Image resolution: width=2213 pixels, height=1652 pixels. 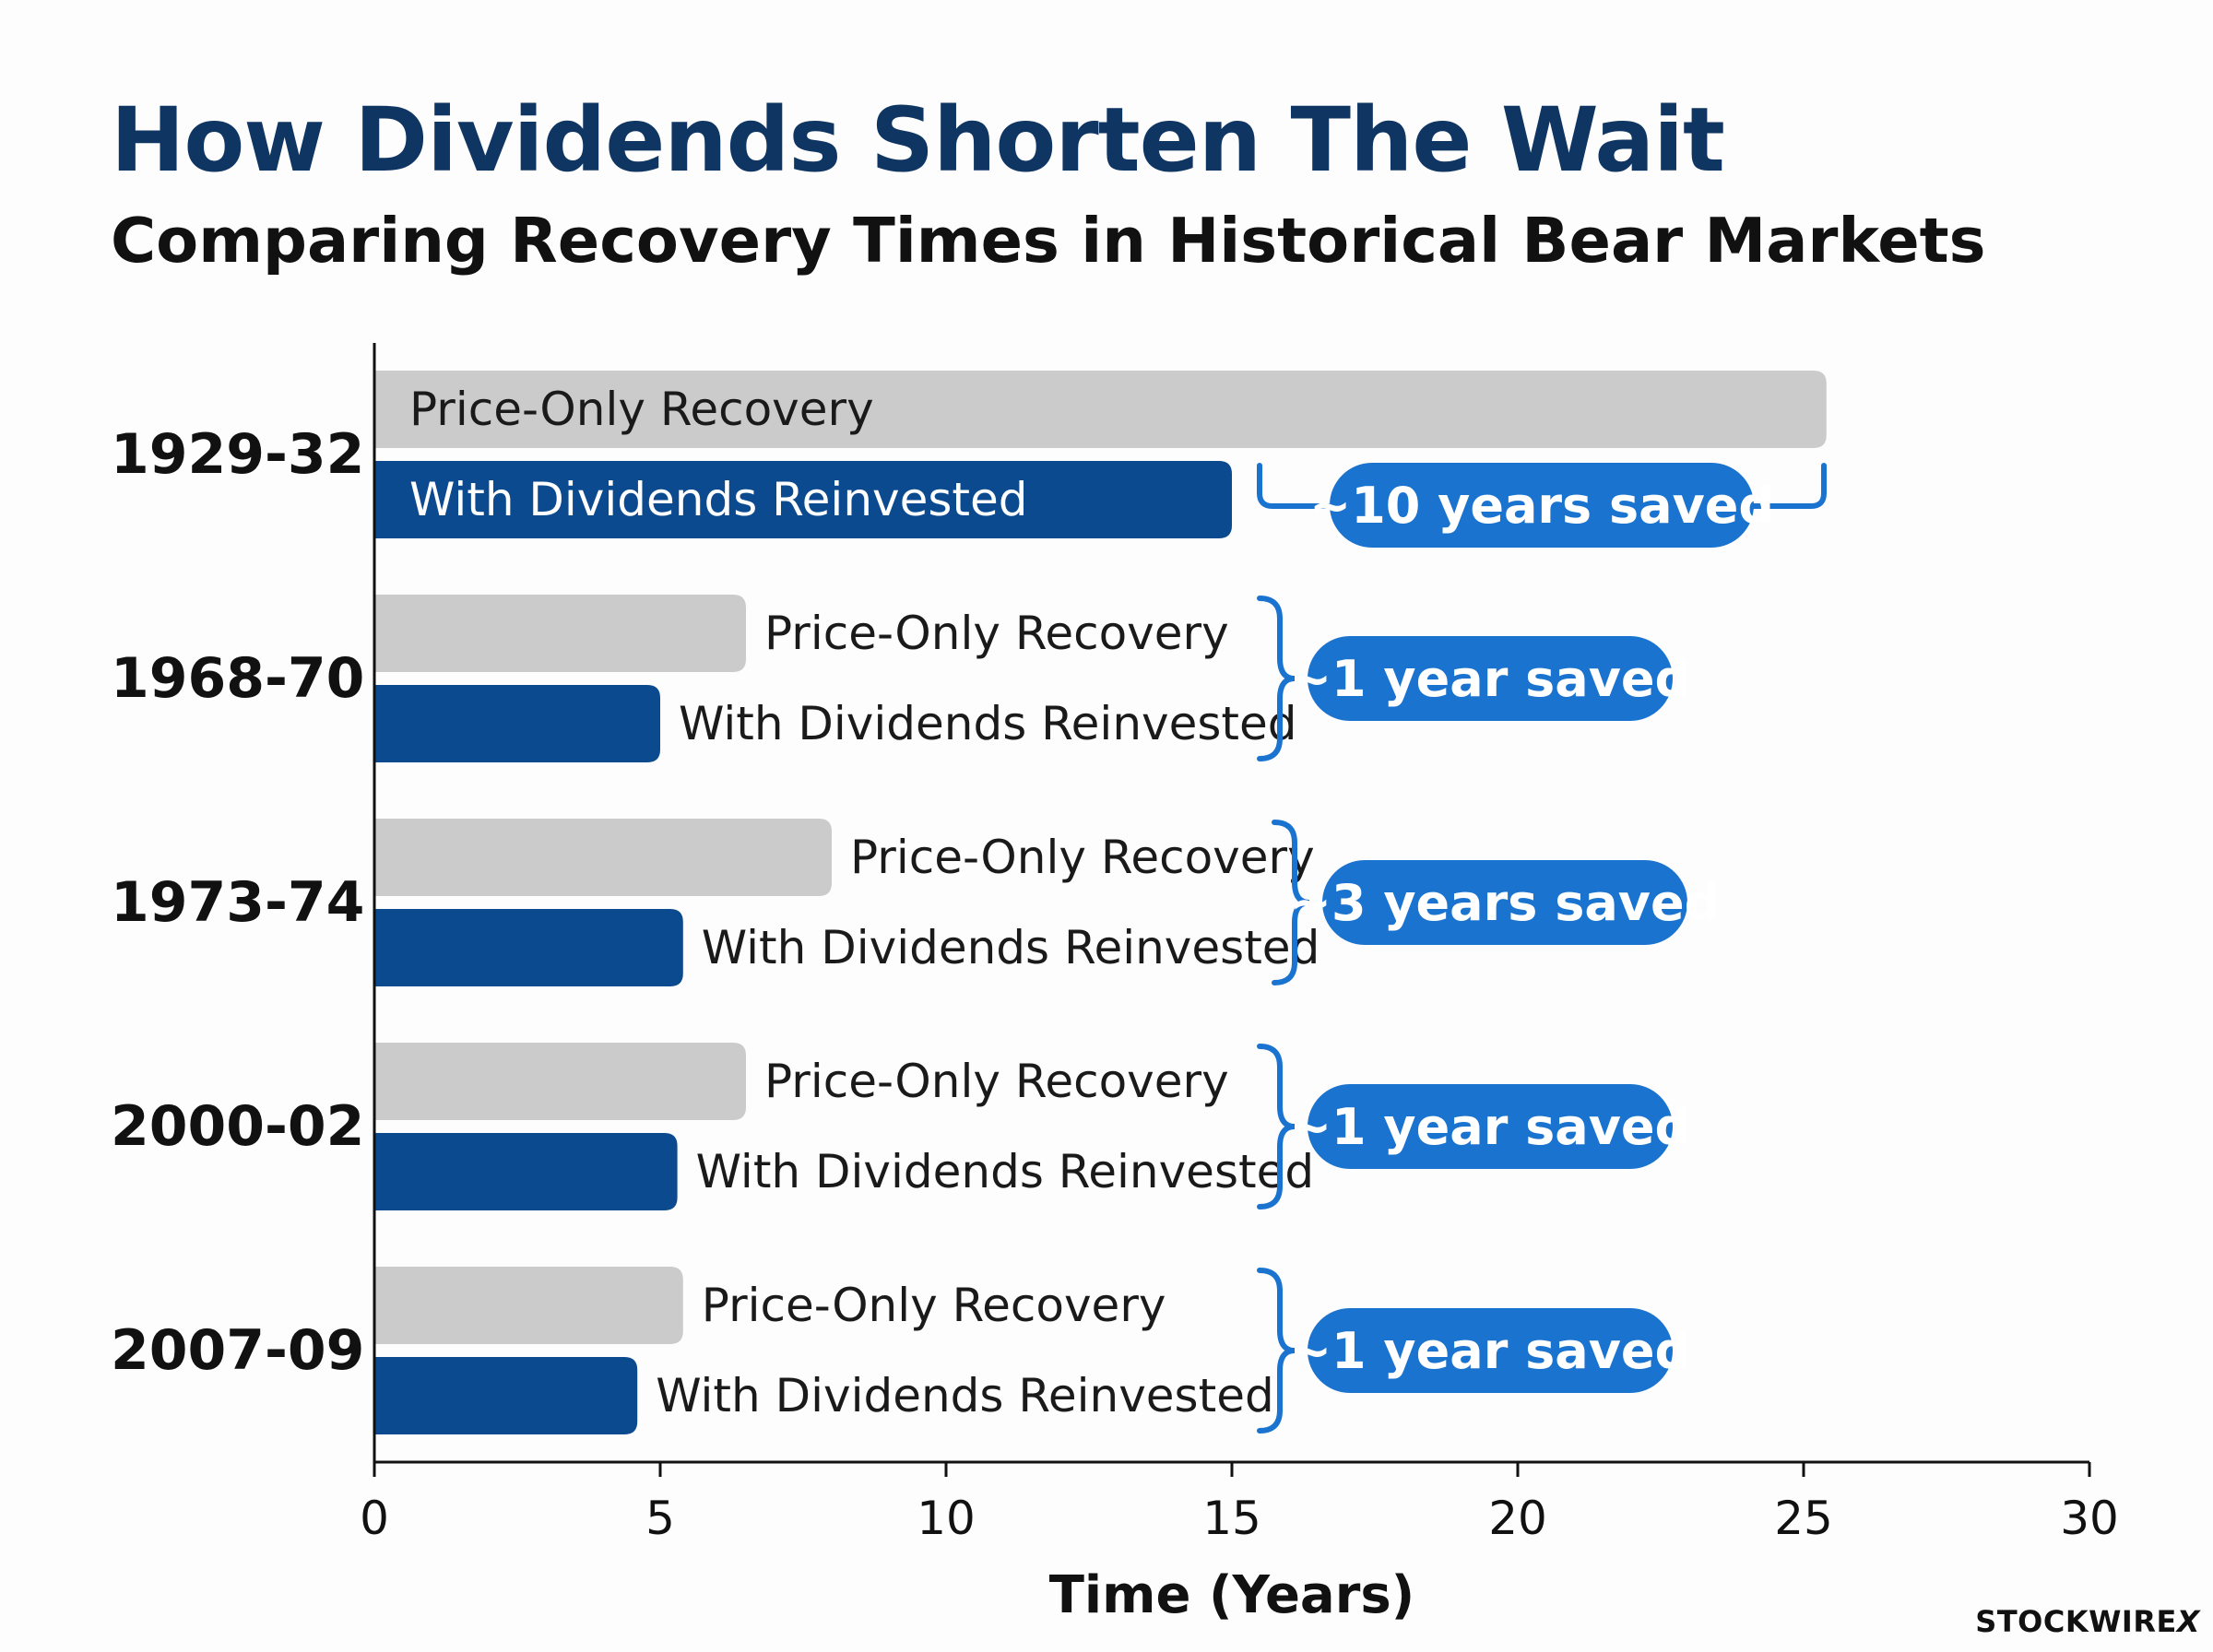 I want to click on savings-badge-text: ~10 years saved, so click(x=1541, y=506).